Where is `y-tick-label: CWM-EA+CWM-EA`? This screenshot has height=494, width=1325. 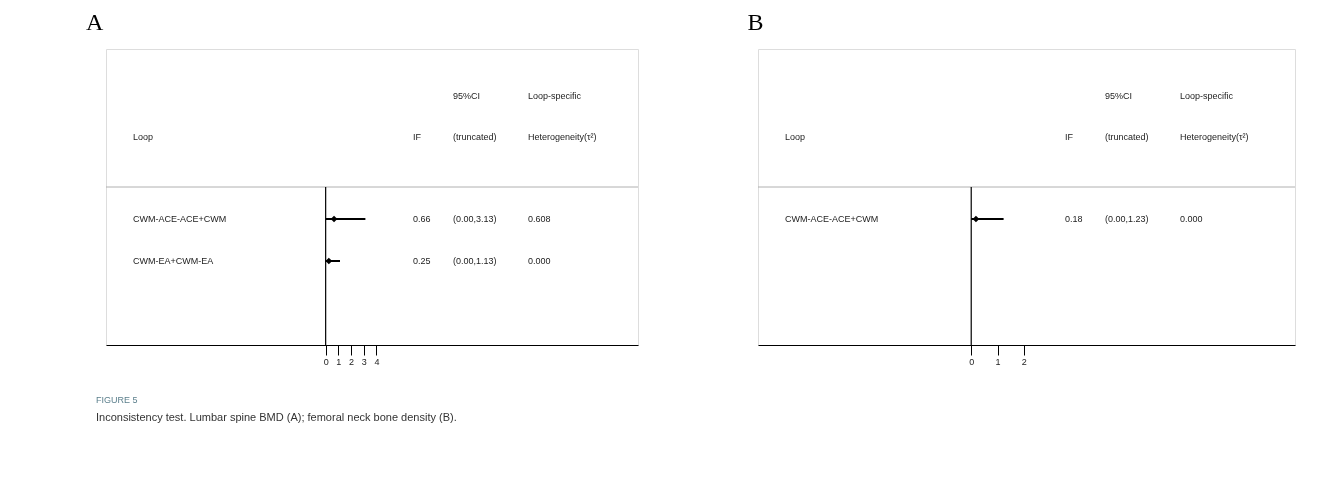
y-tick-label: CWM-EA+CWM-EA is located at coordinates (173, 261).